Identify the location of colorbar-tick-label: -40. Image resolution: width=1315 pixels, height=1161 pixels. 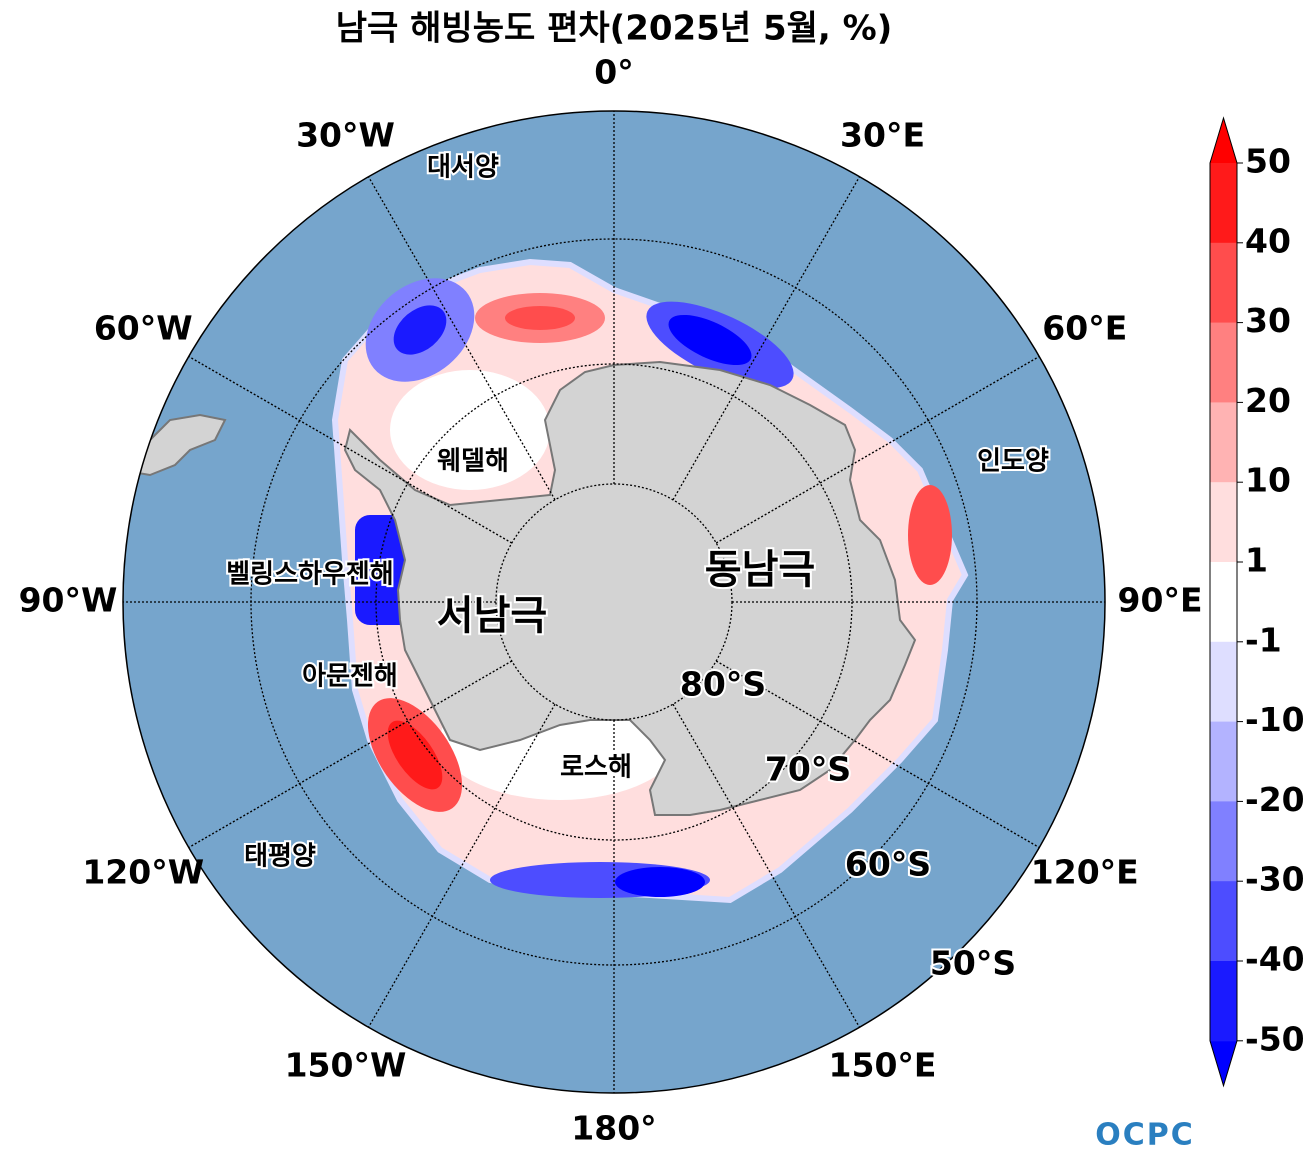
(1275, 959).